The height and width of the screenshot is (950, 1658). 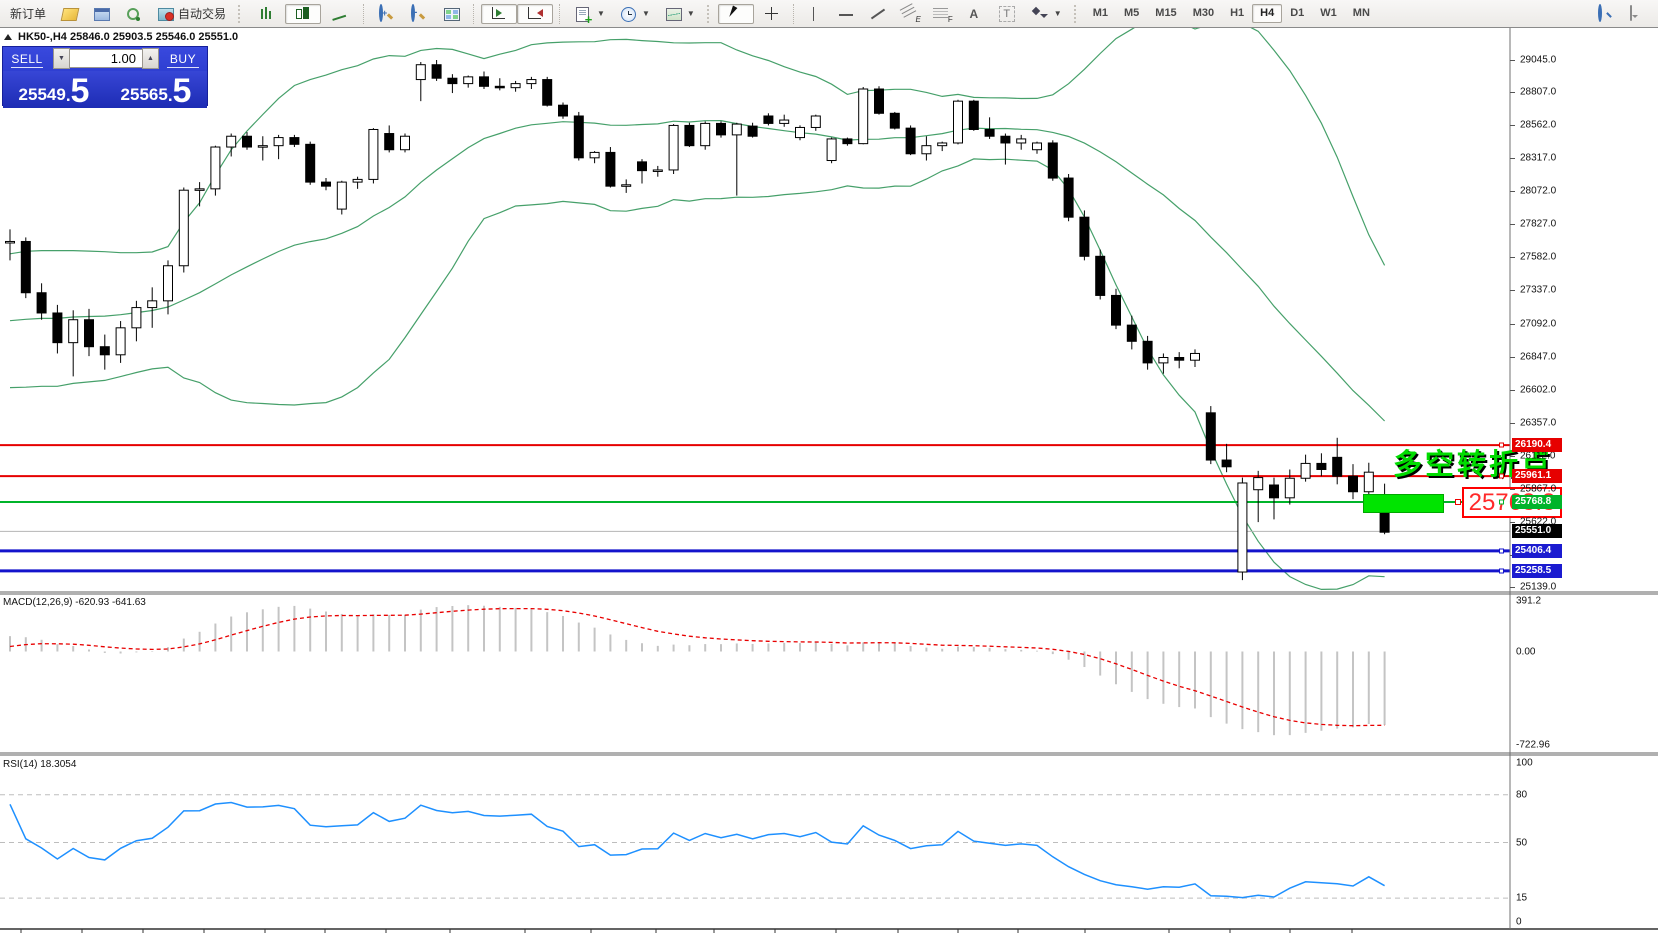 What do you see at coordinates (1458, 502) in the screenshot?
I see `callout-anchor-marker` at bounding box center [1458, 502].